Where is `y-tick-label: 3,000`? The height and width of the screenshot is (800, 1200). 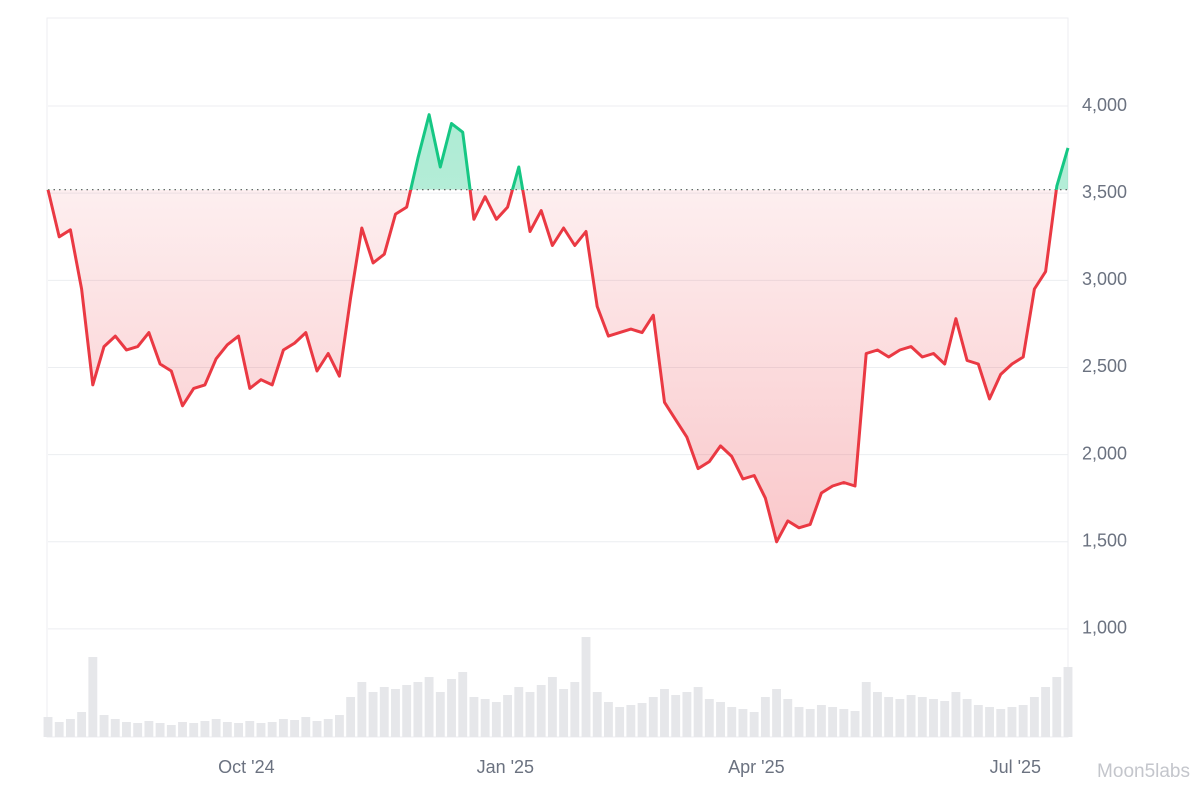
y-tick-label: 3,000 is located at coordinates (1104, 279).